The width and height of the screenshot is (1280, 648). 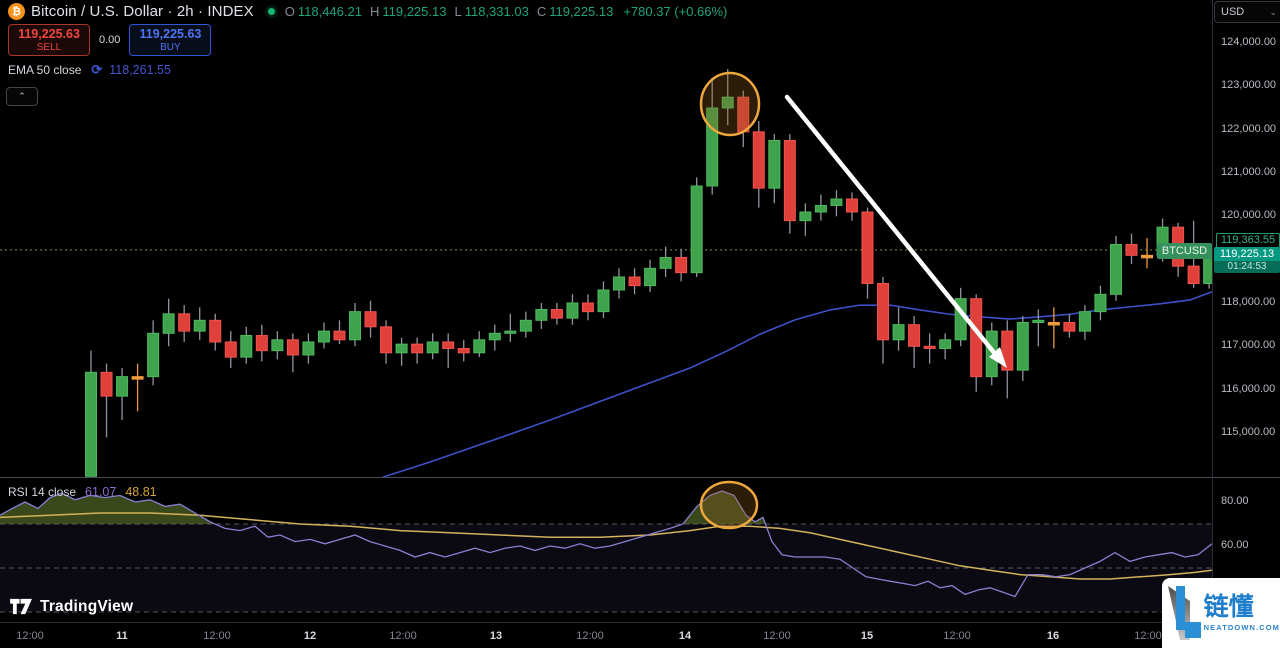 I want to click on open-value: 118,446.21, so click(x=329, y=11).